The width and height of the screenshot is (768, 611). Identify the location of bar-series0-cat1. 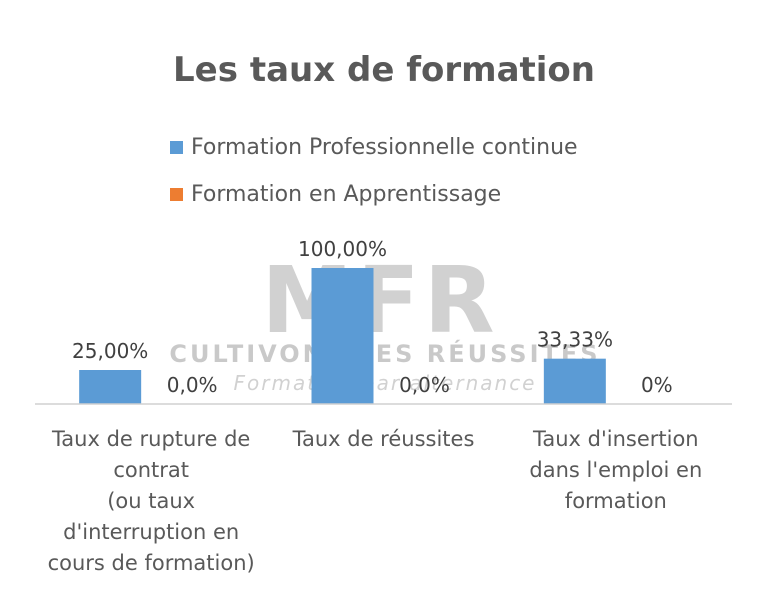
(342, 336).